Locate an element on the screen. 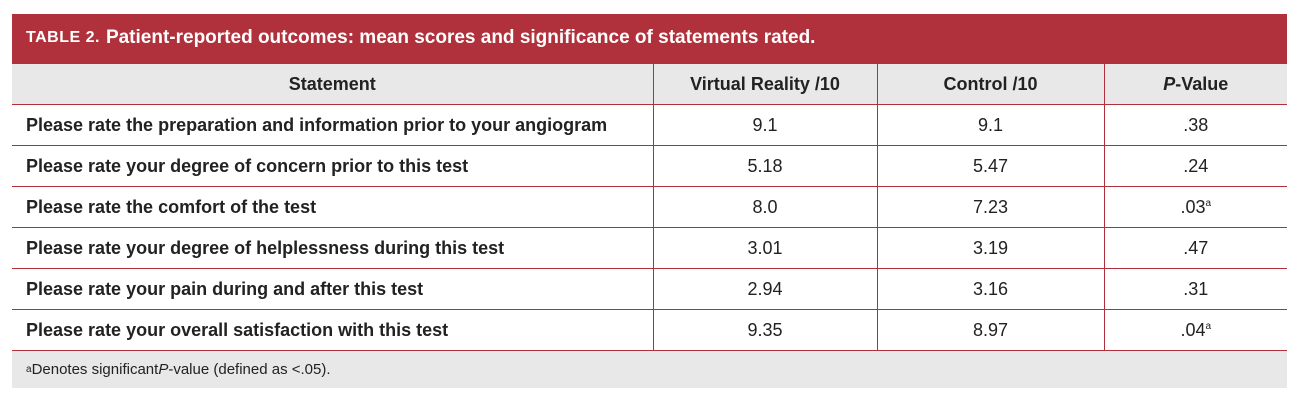  p-value: .24 is located at coordinates (1196, 165).